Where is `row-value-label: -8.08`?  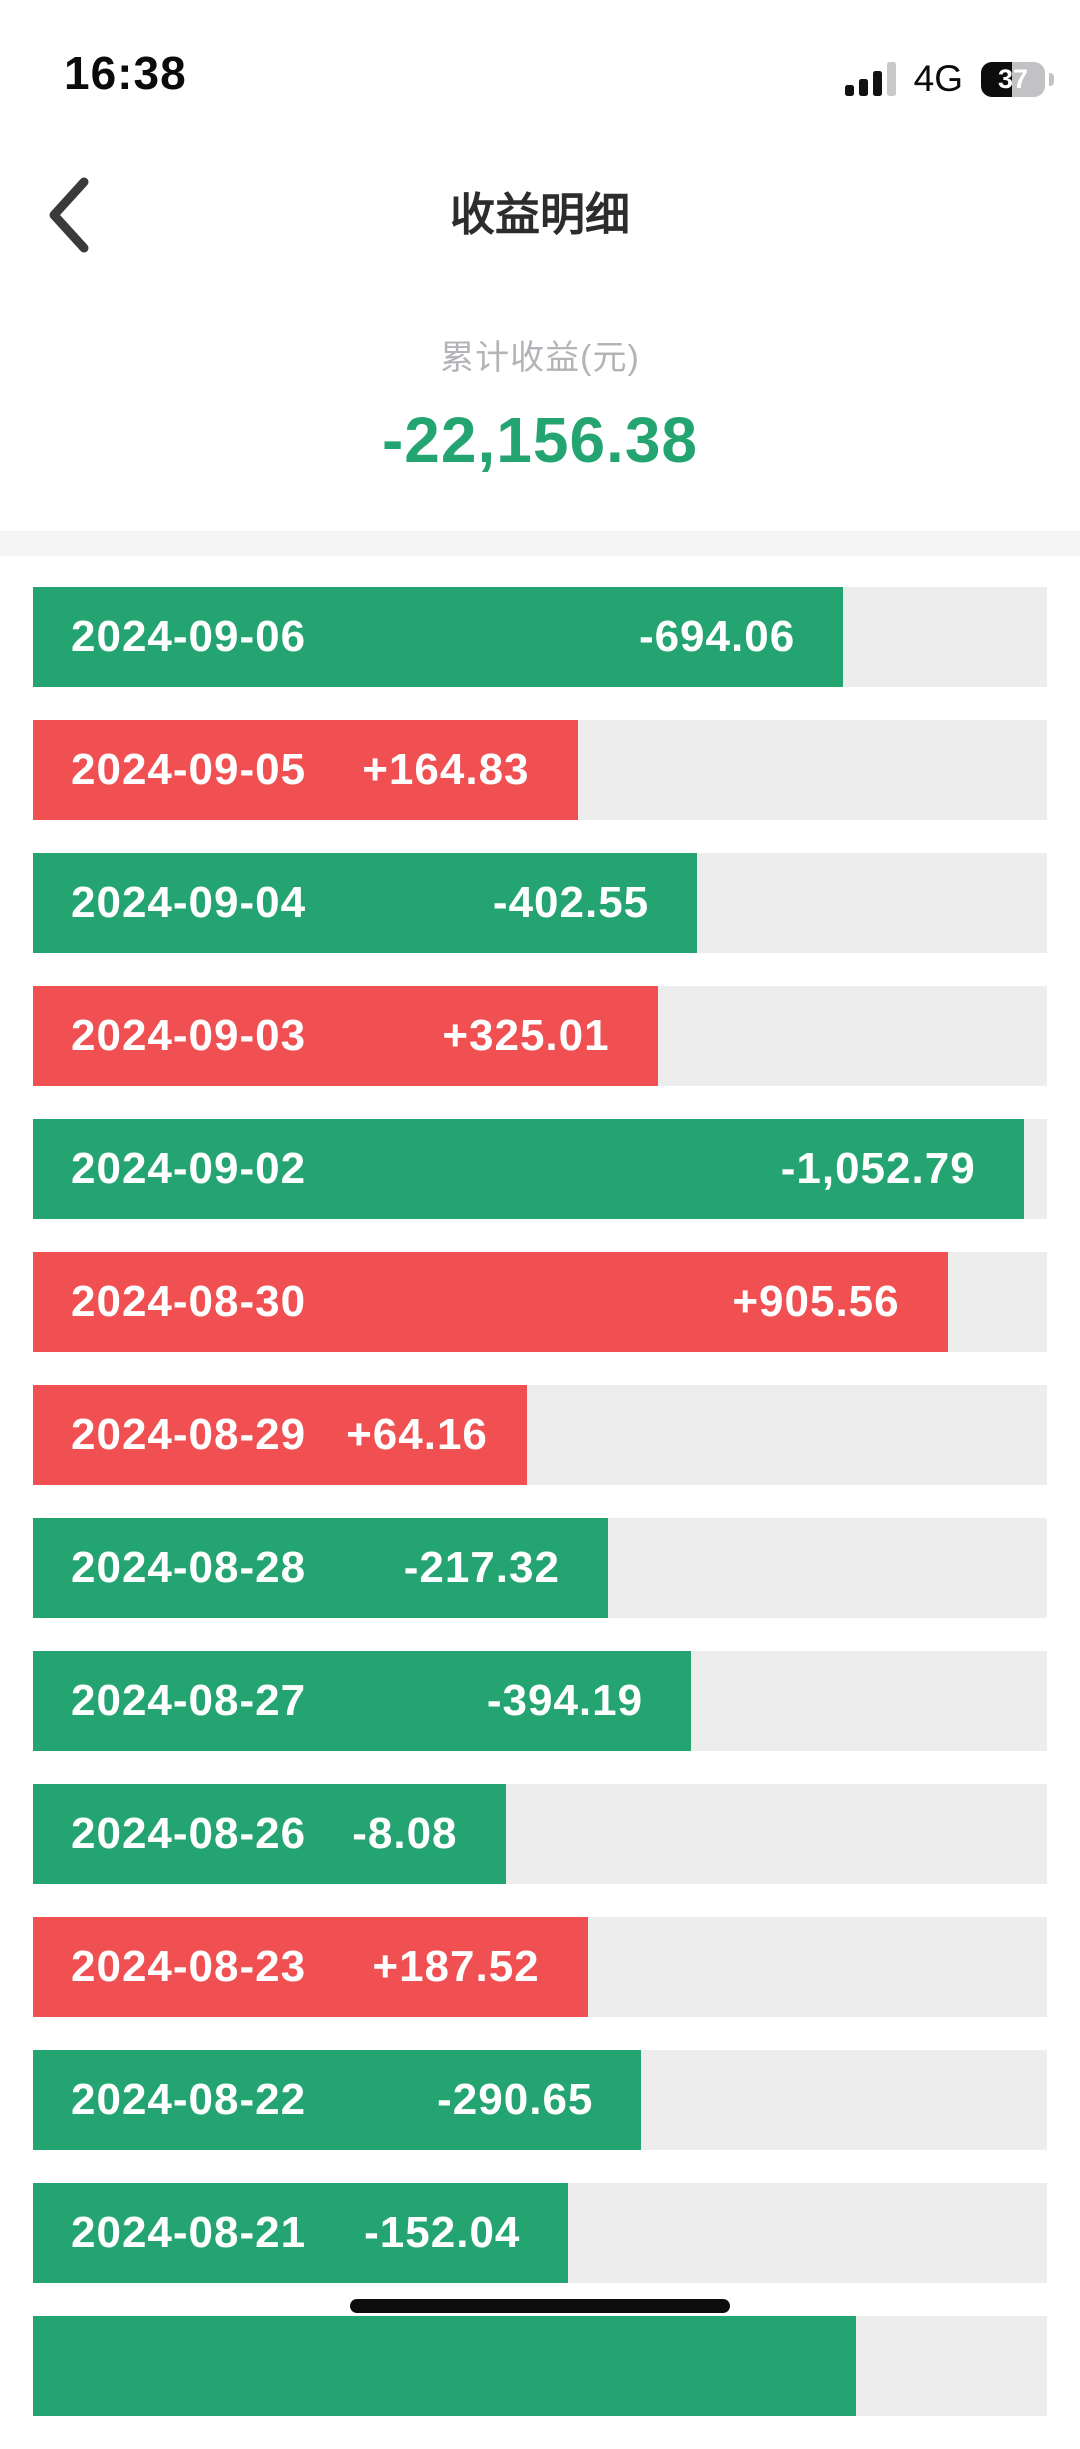 row-value-label: -8.08 is located at coordinates (405, 1833).